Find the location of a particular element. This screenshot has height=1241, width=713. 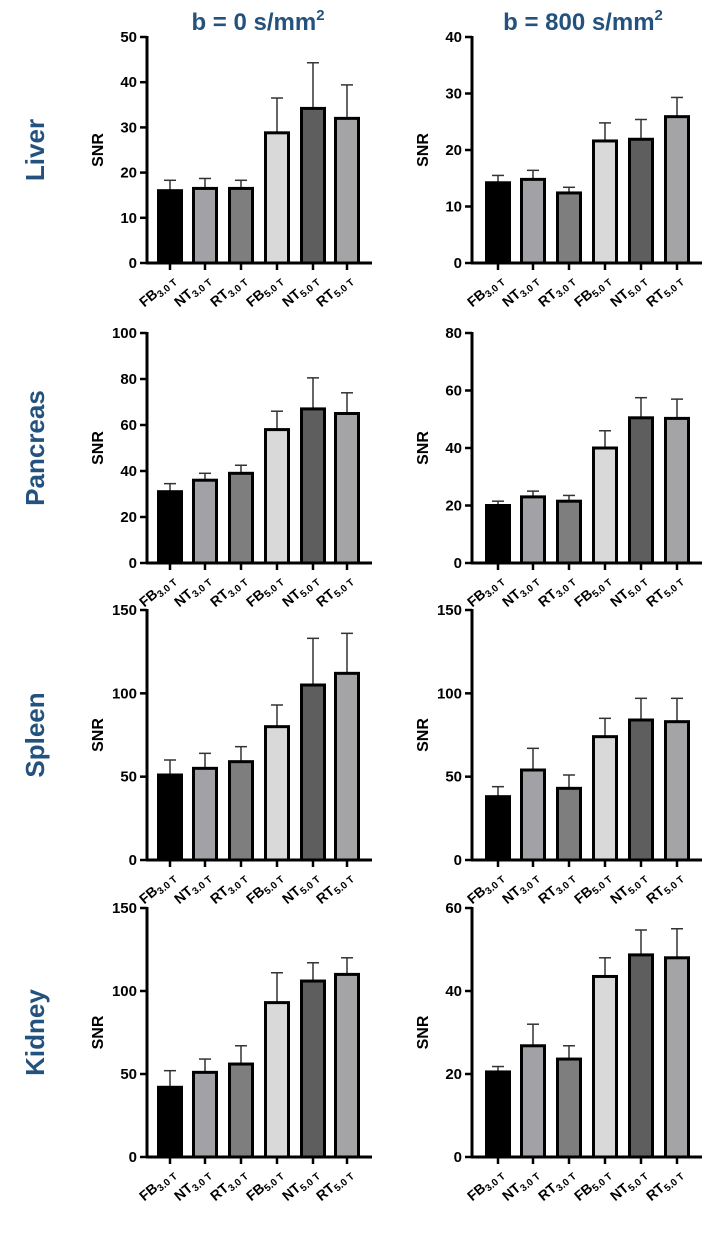

row-label-kidney: Kidney is located at coordinates (35, 1032).